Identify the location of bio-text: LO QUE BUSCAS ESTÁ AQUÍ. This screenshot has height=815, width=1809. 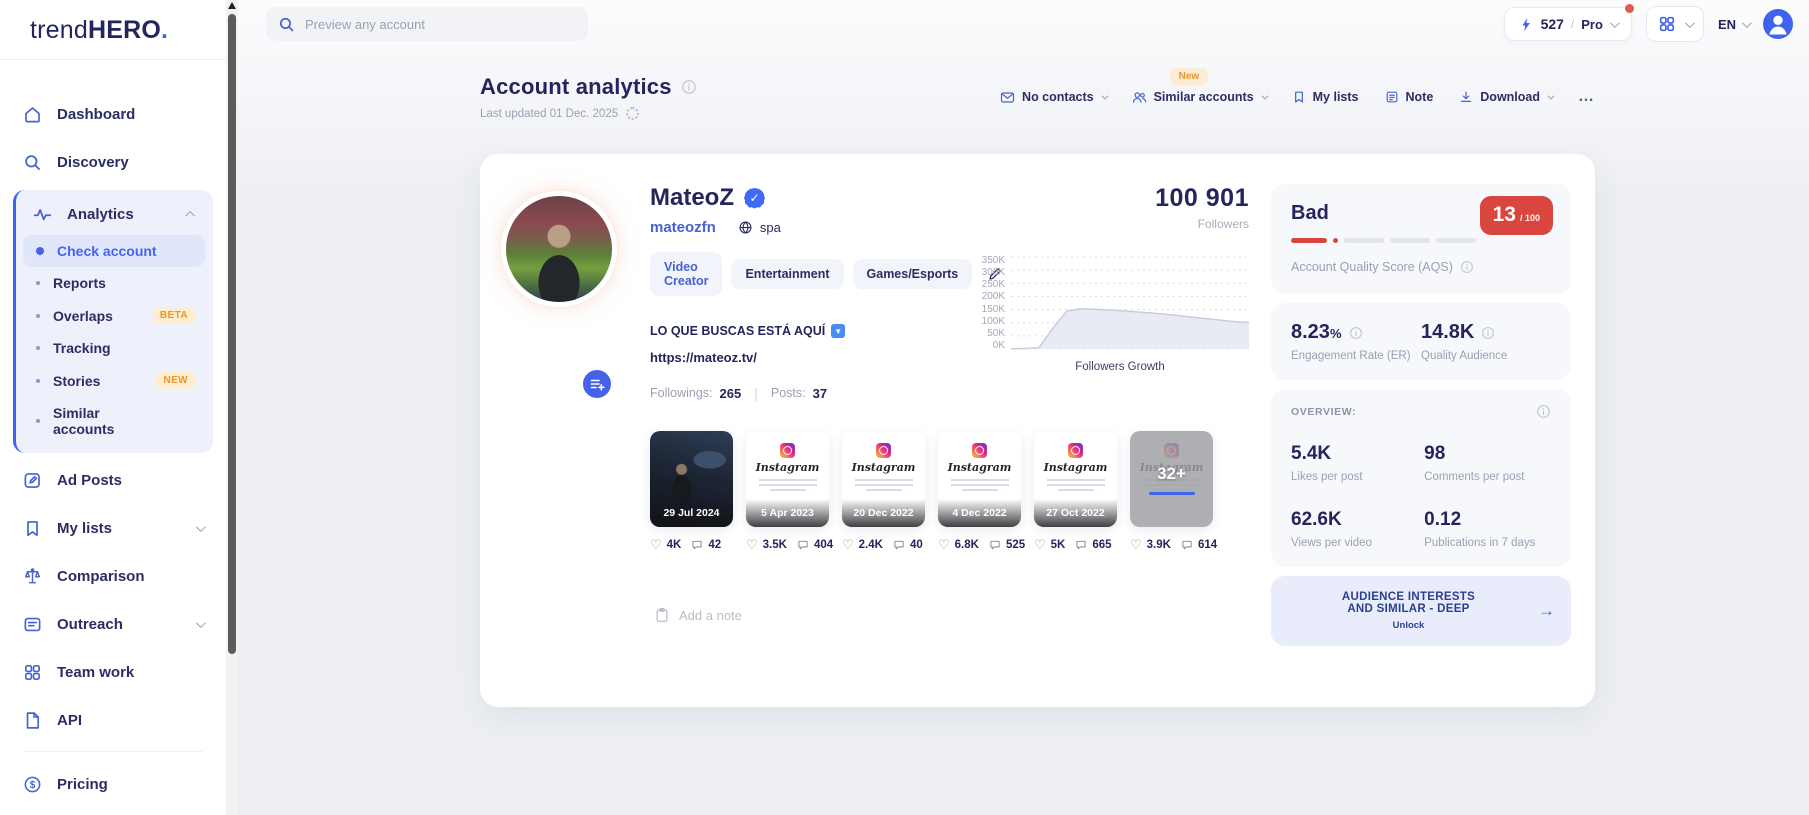
(738, 331).